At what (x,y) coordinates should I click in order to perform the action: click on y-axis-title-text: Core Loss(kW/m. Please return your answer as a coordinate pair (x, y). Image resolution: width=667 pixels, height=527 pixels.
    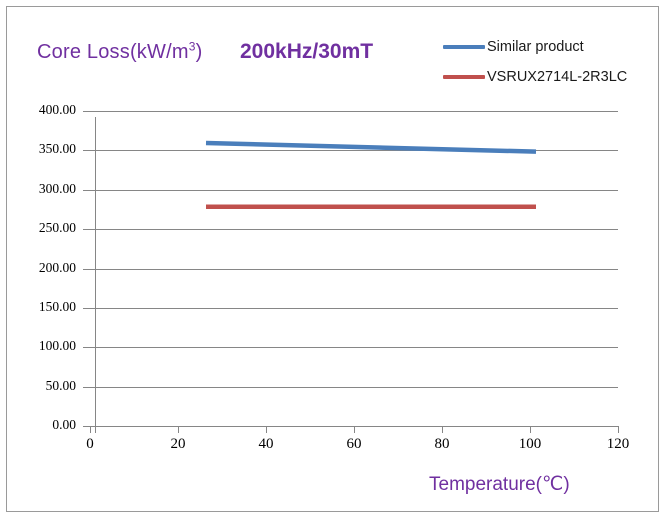
    Looking at the image, I should click on (113, 52).